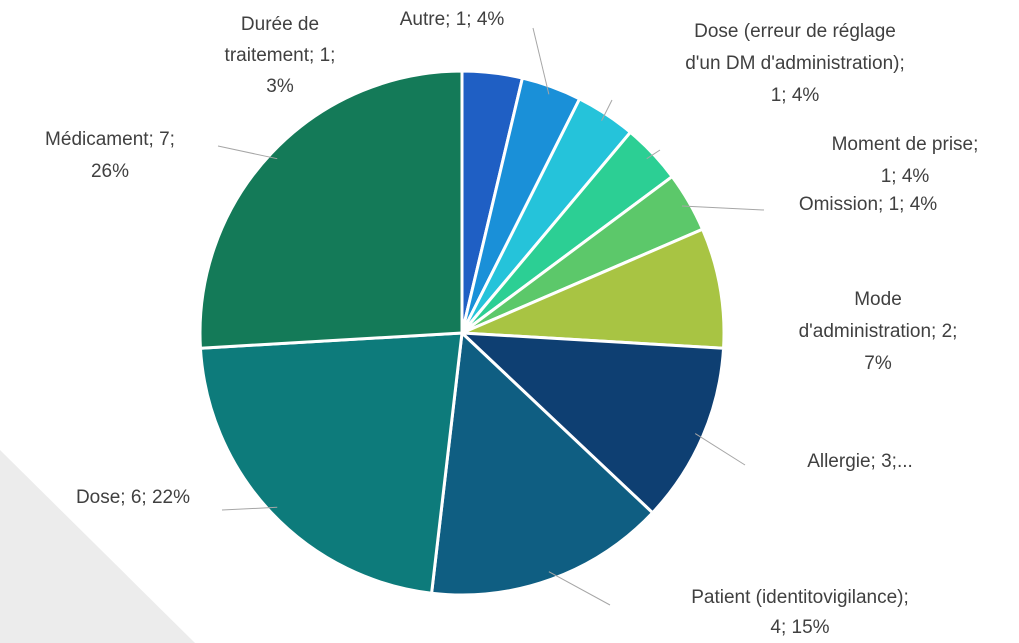  Describe the element at coordinates (868, 204) in the screenshot. I see `data-label: Omission; 1; 4%` at that location.